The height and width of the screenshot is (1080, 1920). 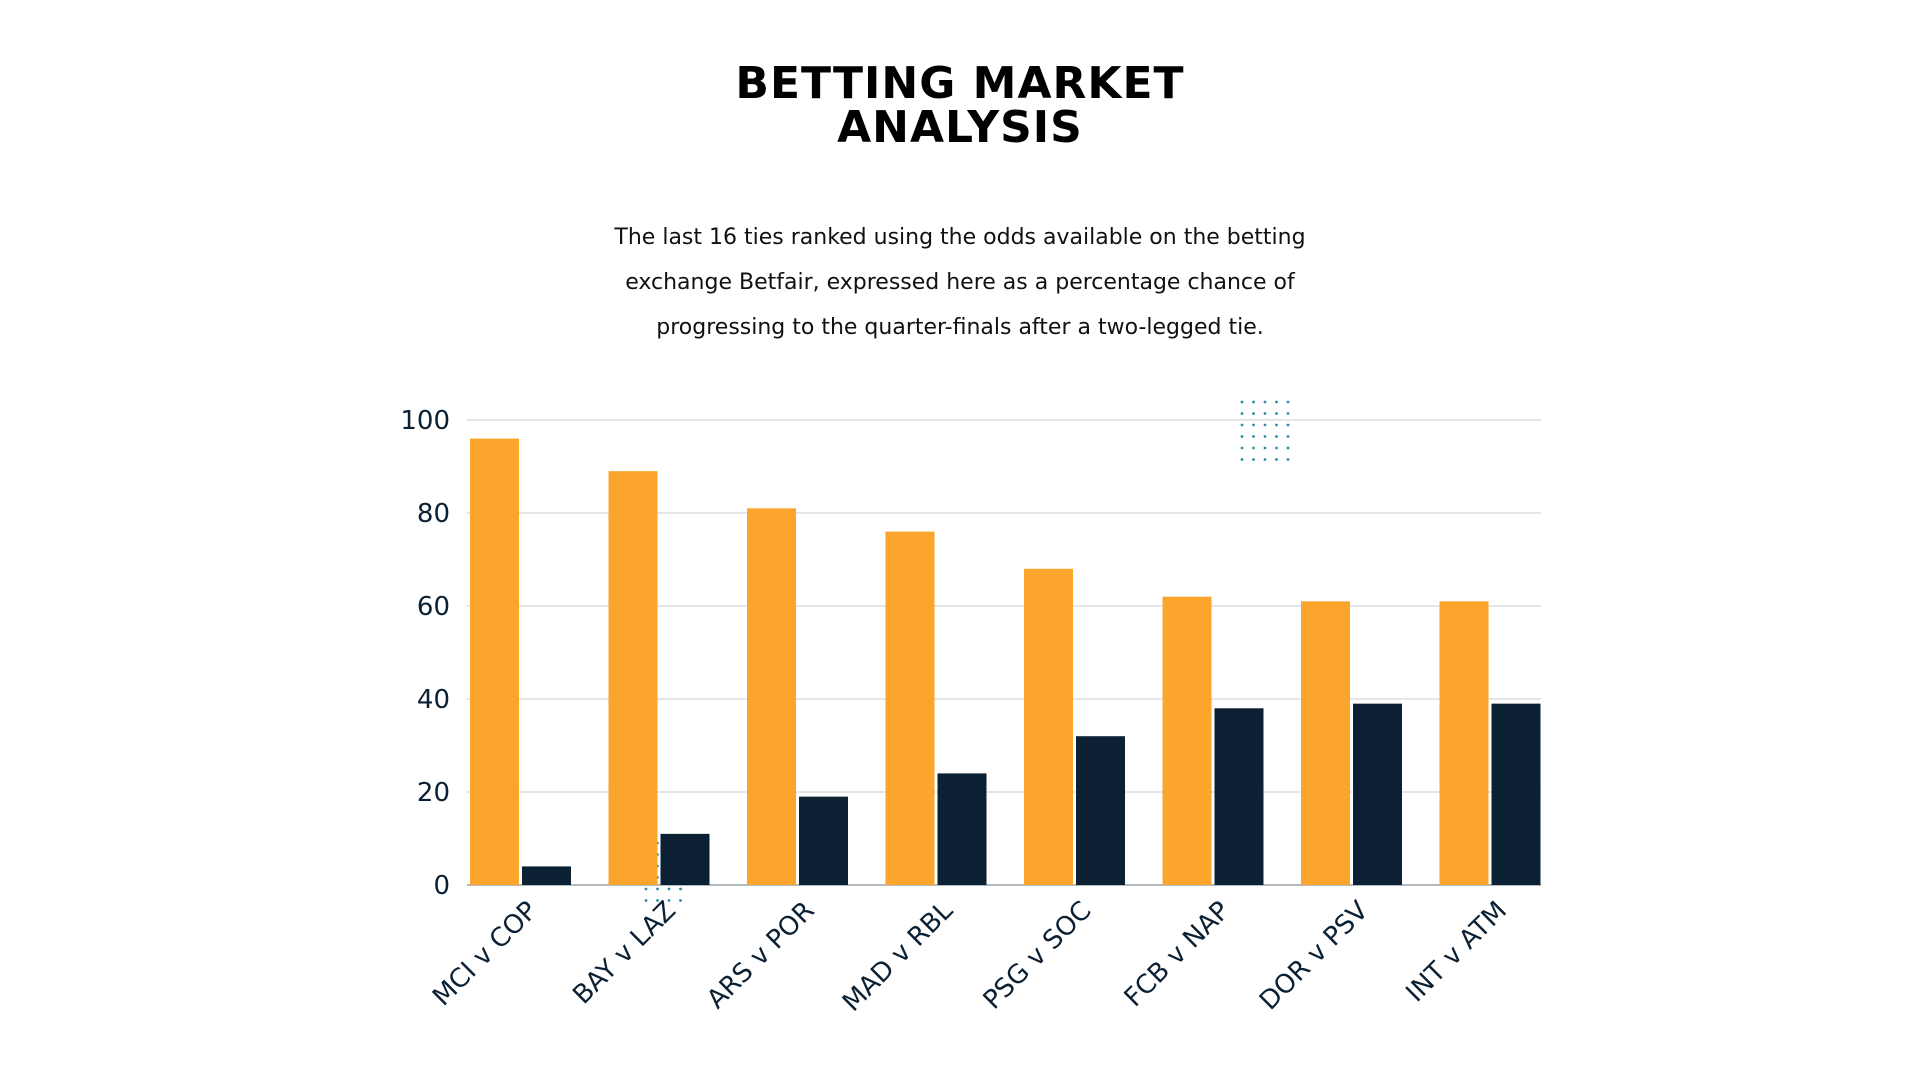 What do you see at coordinates (1314, 956) in the screenshot?
I see `x-tick-label: DOR v PSV` at bounding box center [1314, 956].